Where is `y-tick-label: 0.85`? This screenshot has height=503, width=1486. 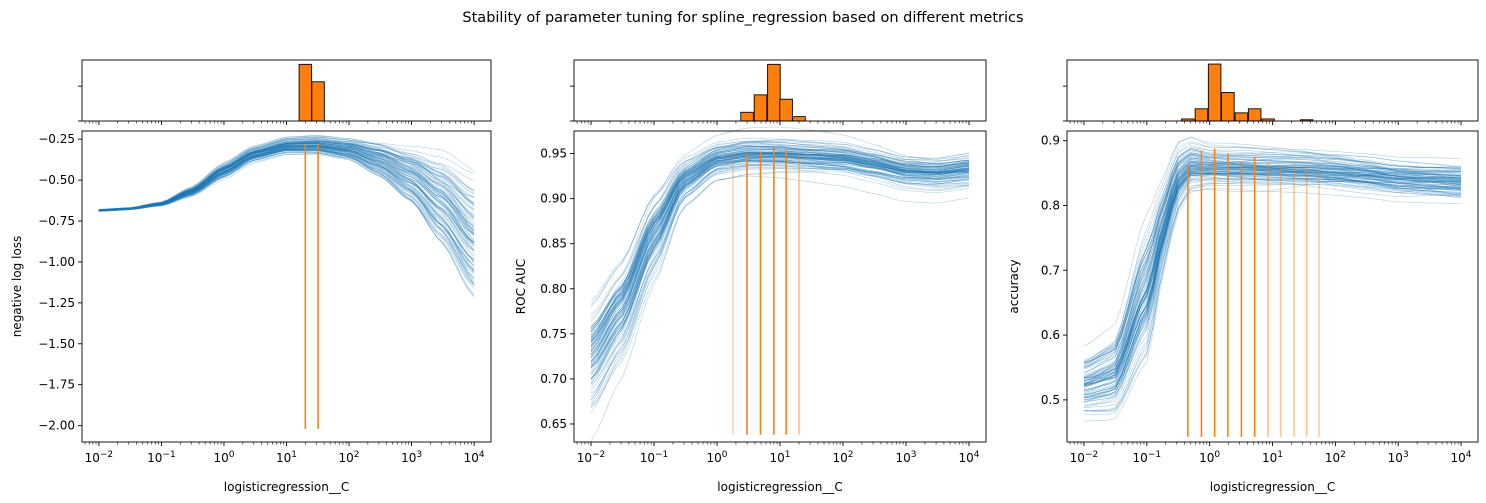
y-tick-label: 0.85 is located at coordinates (553, 244).